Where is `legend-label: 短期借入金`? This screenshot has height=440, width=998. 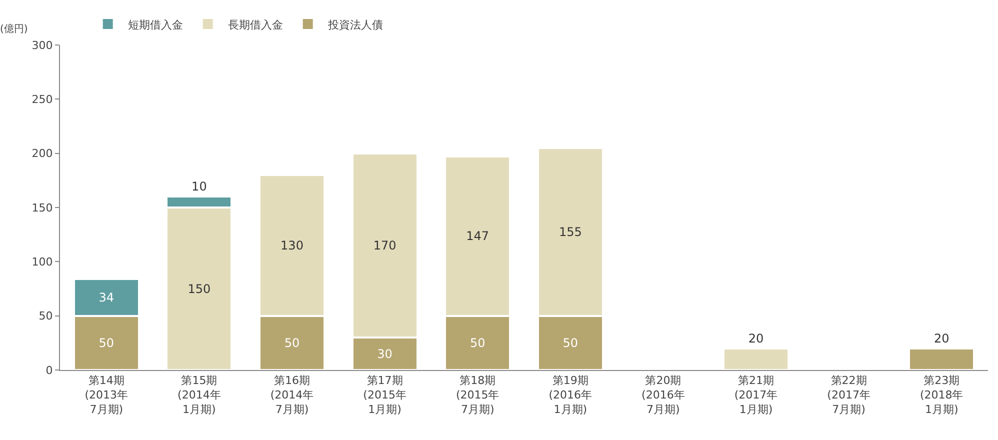
legend-label: 短期借入金 is located at coordinates (155, 25).